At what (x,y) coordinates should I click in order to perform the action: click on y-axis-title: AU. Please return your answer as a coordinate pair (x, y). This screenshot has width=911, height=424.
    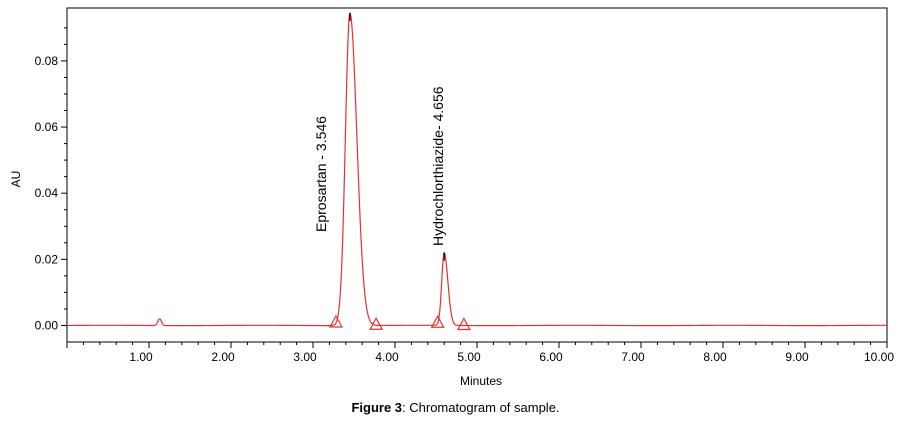
    Looking at the image, I should click on (16, 179).